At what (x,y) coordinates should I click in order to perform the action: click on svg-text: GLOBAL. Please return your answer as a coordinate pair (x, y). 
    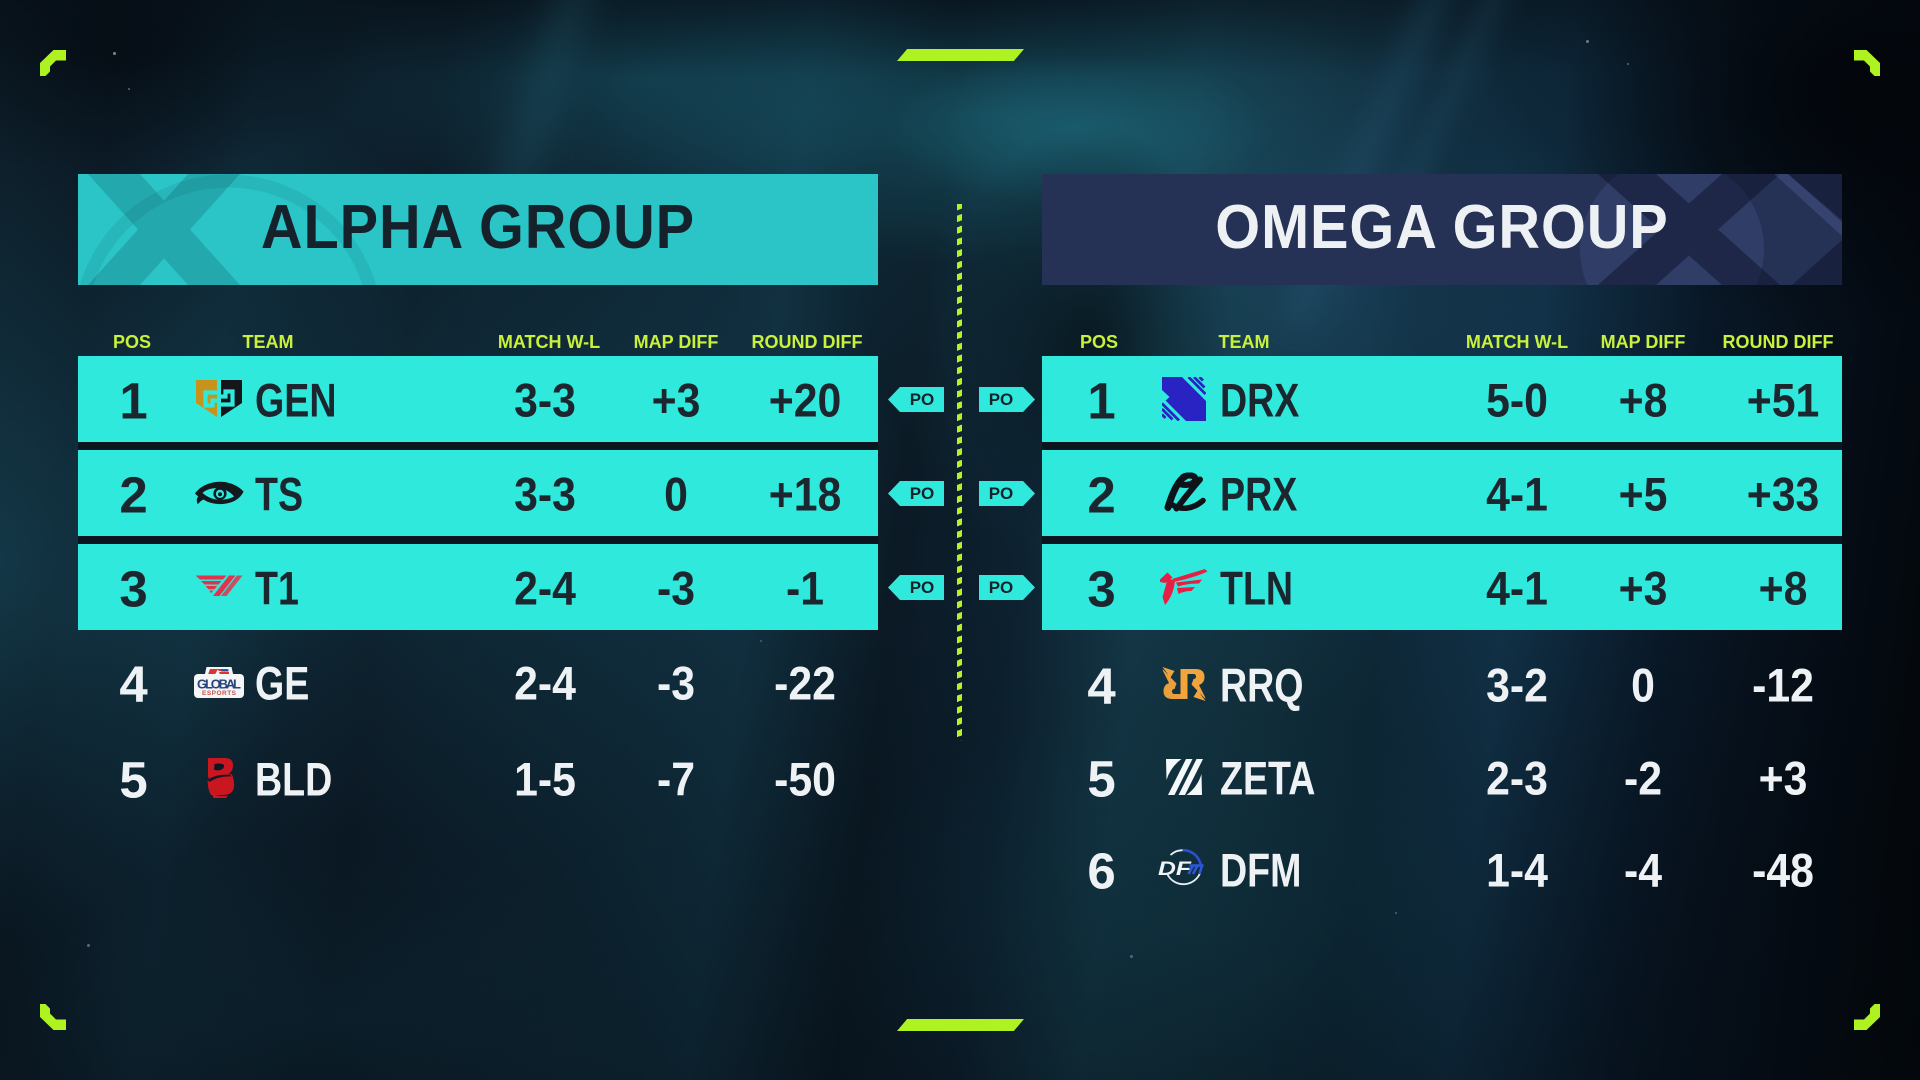
    Looking at the image, I should click on (219, 684).